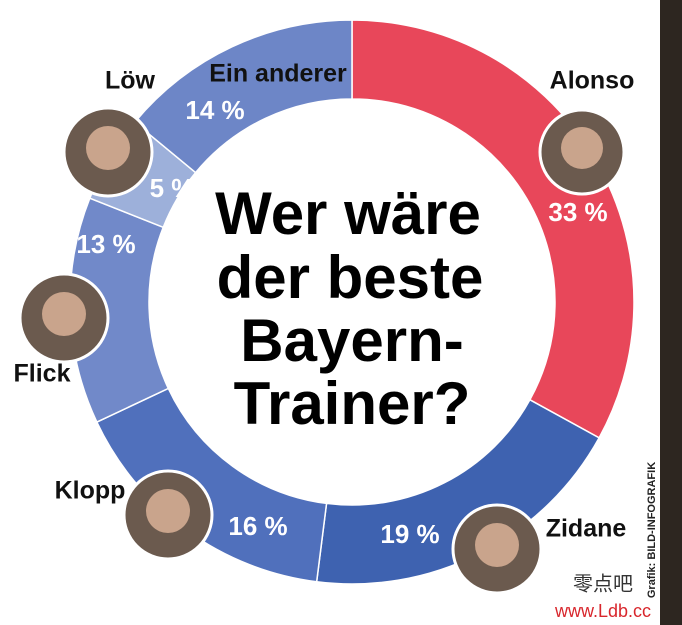  Describe the element at coordinates (409, 534) in the screenshot. I see `value-label: 19 %` at that location.